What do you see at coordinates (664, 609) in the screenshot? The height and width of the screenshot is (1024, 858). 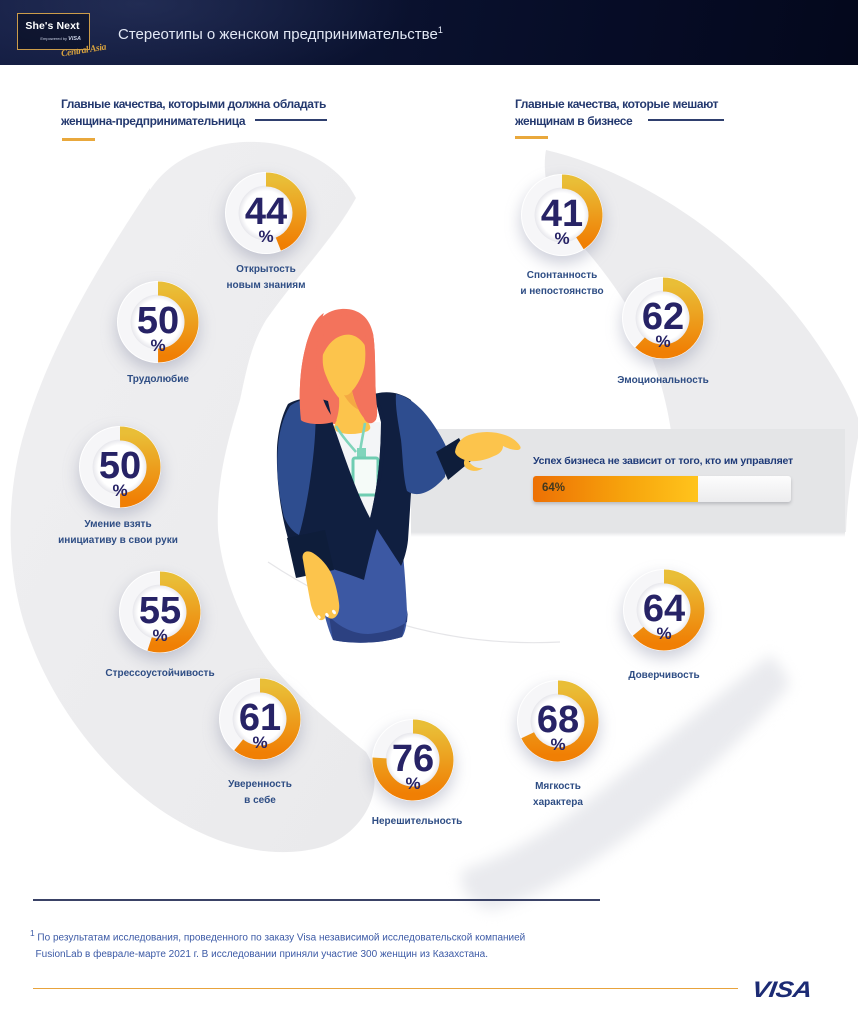 I see `svg-text: 64` at bounding box center [664, 609].